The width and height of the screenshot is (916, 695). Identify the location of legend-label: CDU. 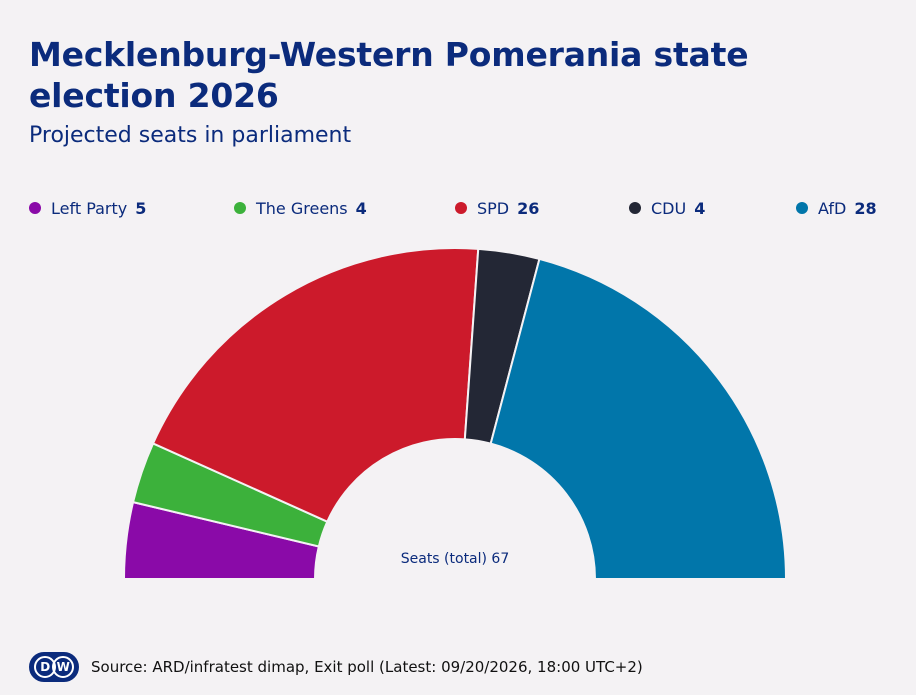
(669, 208).